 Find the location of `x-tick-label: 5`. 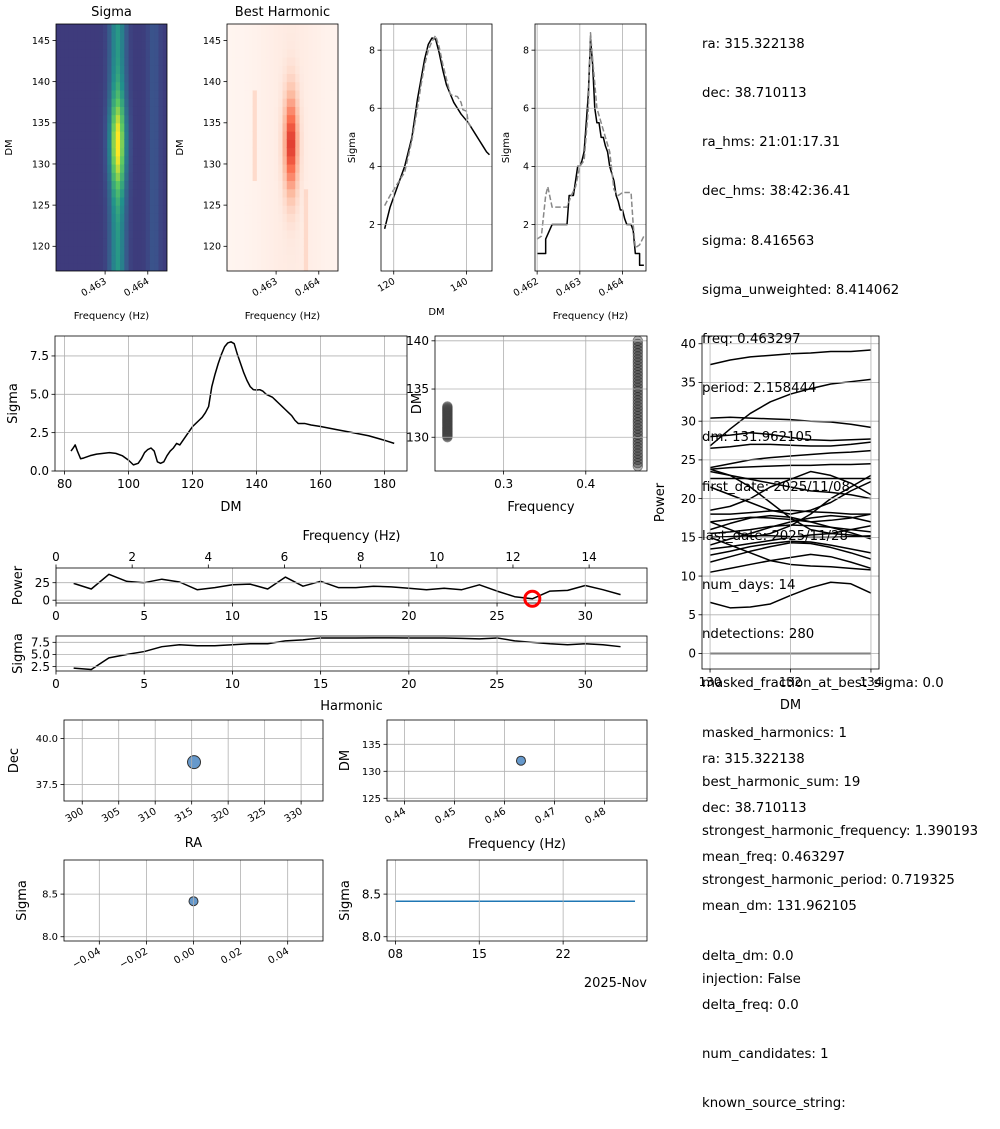

x-tick-label: 5 is located at coordinates (144, 616).